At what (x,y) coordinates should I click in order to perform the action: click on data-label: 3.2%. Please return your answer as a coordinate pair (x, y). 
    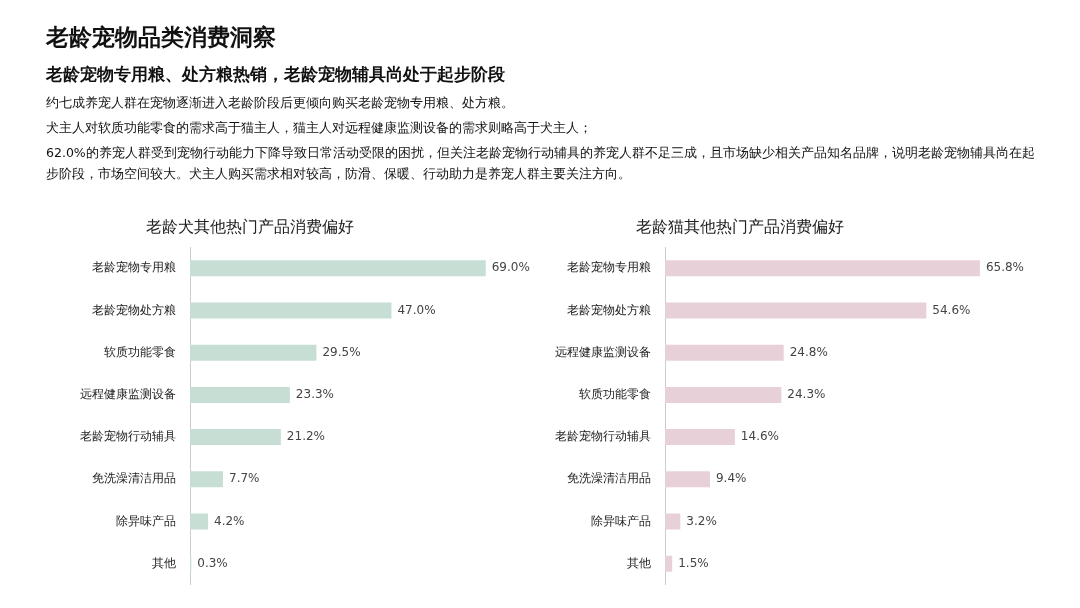
    Looking at the image, I should click on (701, 520).